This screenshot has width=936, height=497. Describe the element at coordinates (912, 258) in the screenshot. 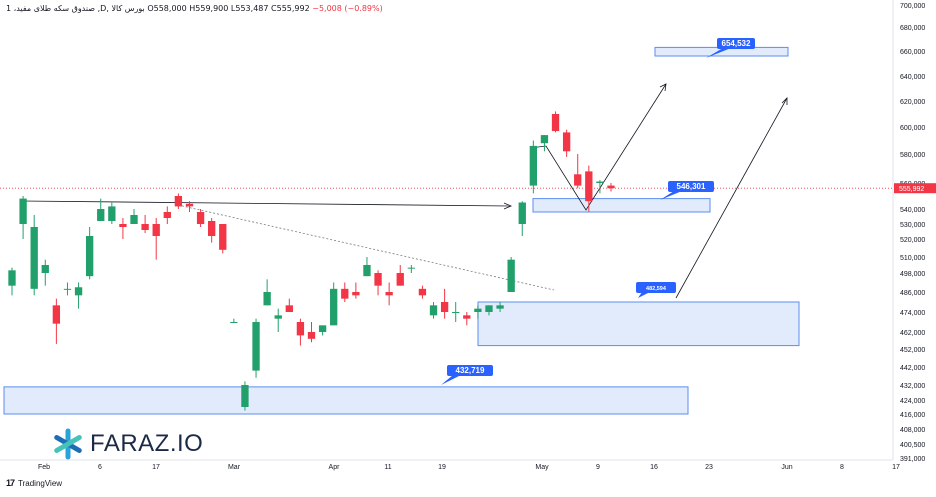

I see `y-tick-label: 510,000` at that location.